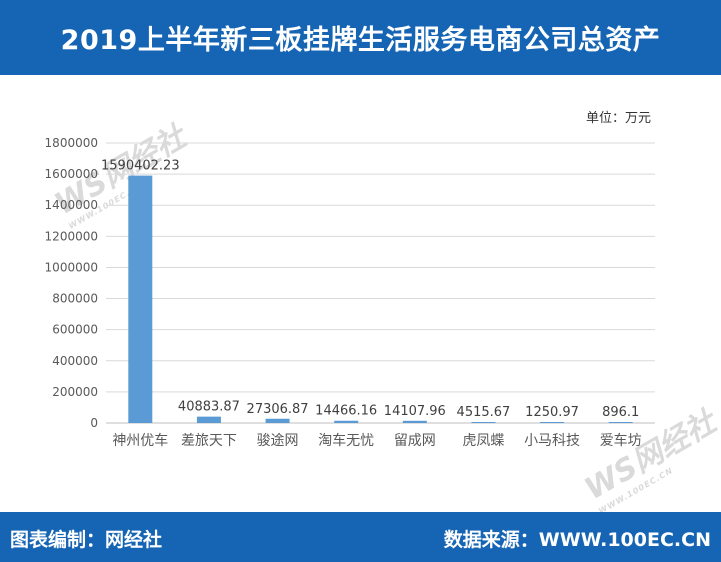  Describe the element at coordinates (346, 440) in the screenshot. I see `x-tick-label: 淘车无忧` at that location.